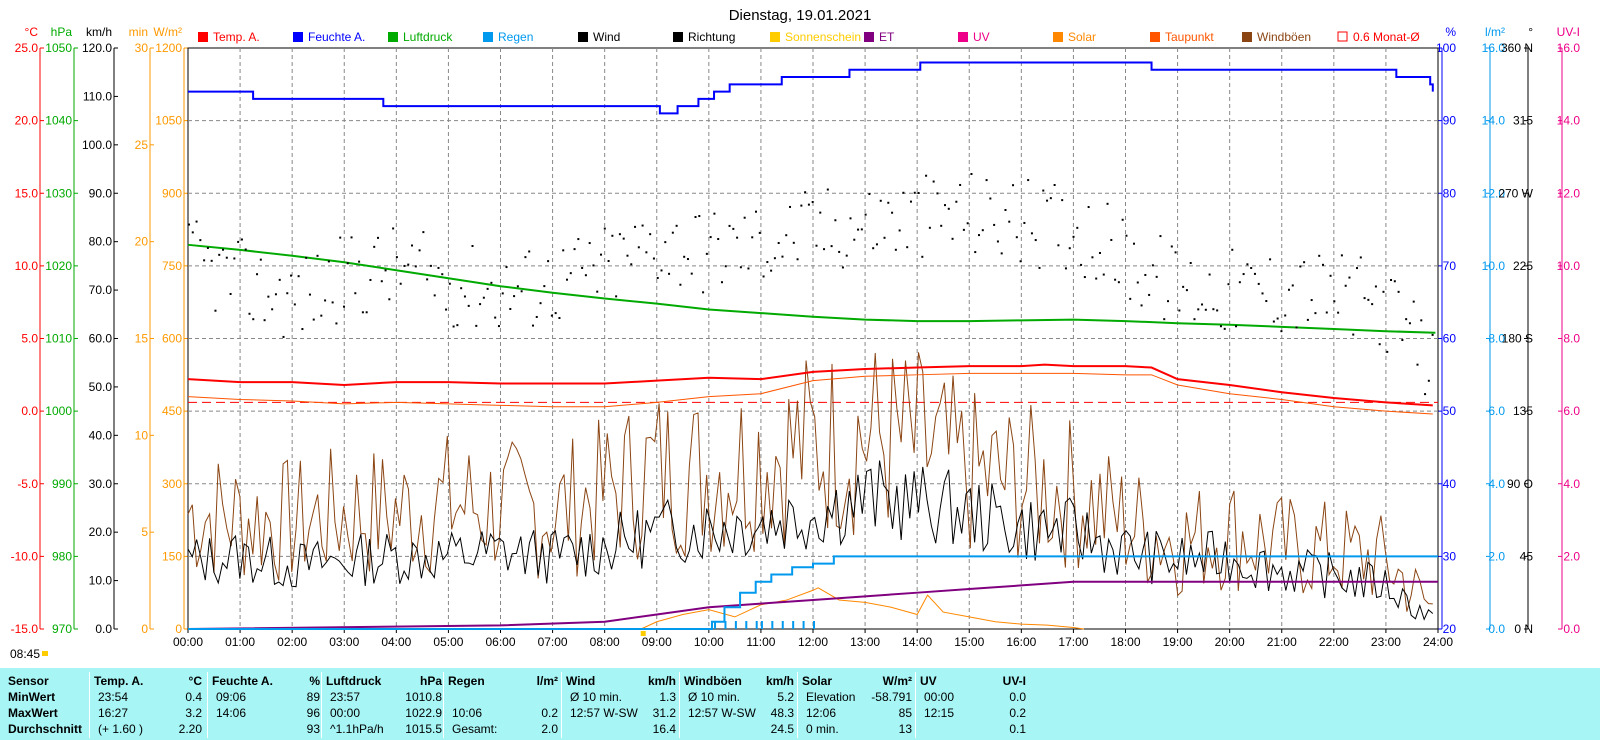 This screenshot has height=740, width=1600. I want to click on temp-line, so click(810, 385).